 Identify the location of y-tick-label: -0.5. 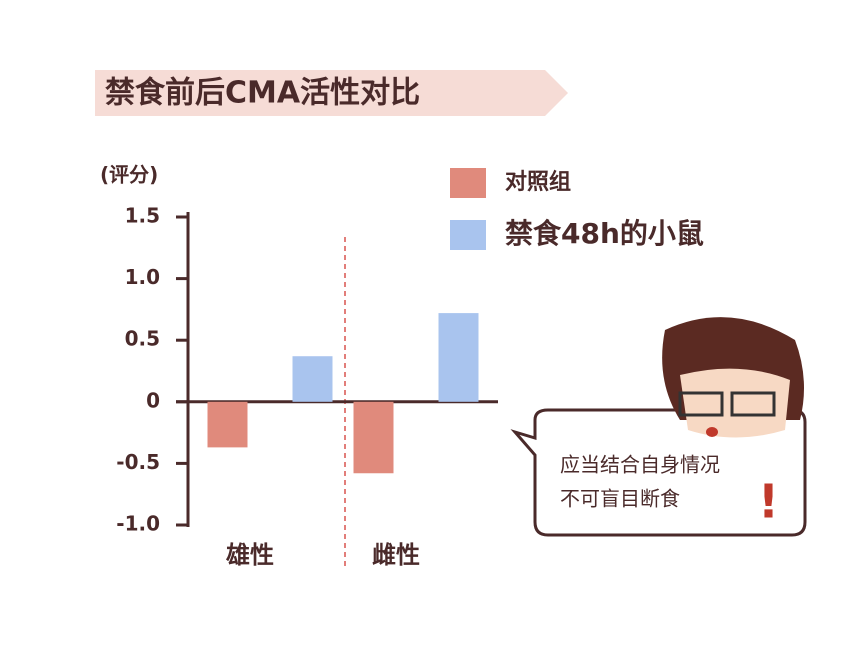
(138, 462).